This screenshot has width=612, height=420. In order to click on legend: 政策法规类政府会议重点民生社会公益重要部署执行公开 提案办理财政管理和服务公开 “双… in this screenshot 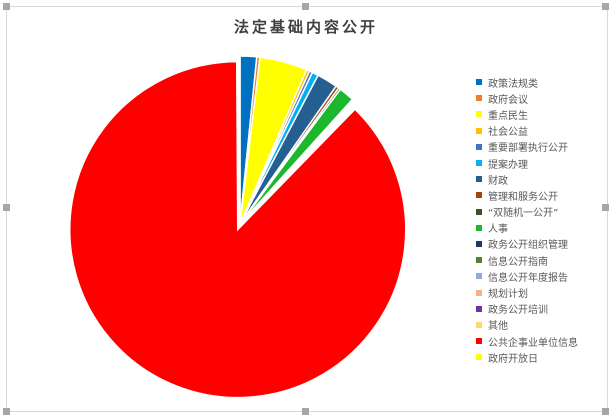, I will do `click(527, 219)`.